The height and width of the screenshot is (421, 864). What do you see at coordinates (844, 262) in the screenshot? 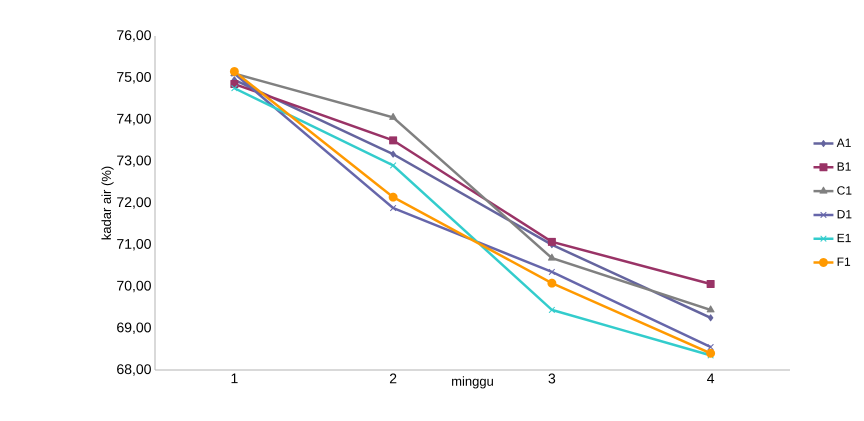
I see `legend-label: F1` at bounding box center [844, 262].